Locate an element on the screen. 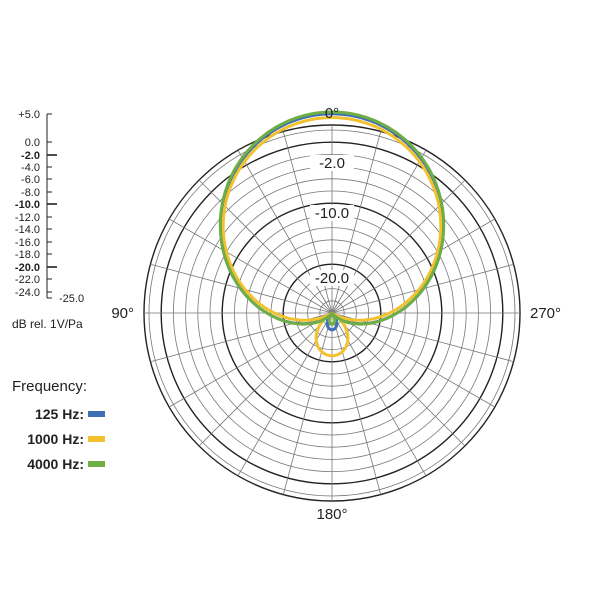 The width and height of the screenshot is (600, 600). scale-unit-label: dB rel. 1V/Pa is located at coordinates (47, 324).